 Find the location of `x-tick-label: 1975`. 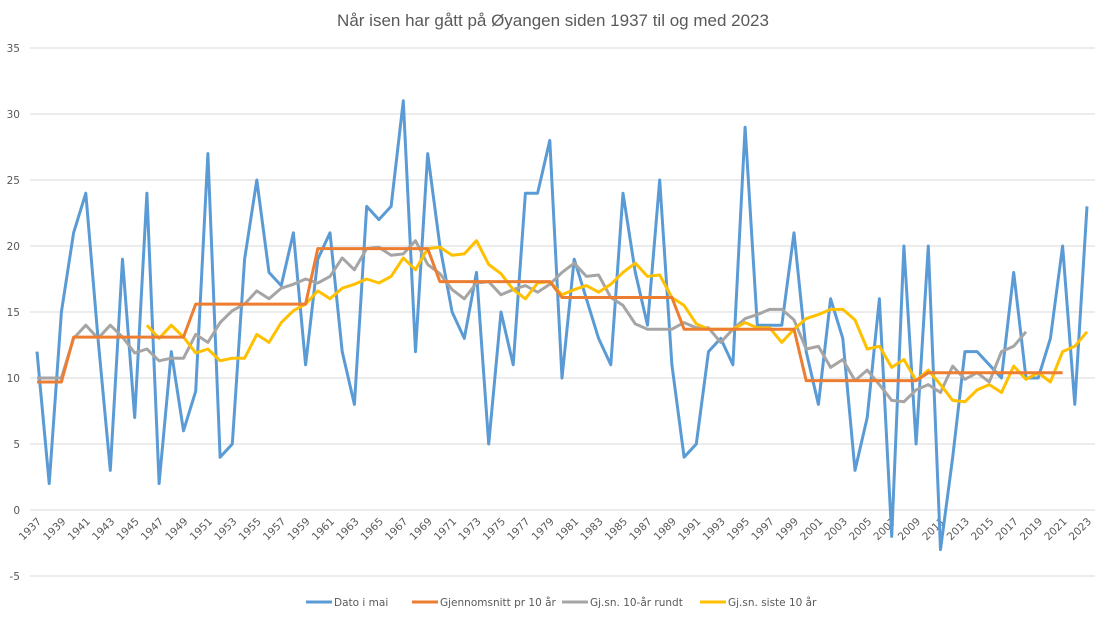

x-tick-label: 1975 is located at coordinates (494, 529).